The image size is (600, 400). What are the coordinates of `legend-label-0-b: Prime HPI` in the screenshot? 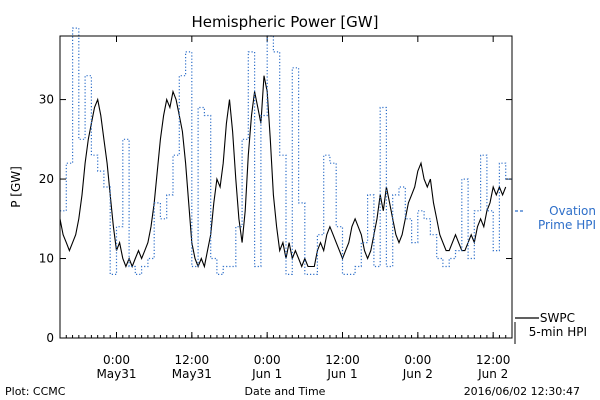 It's located at (567, 225).